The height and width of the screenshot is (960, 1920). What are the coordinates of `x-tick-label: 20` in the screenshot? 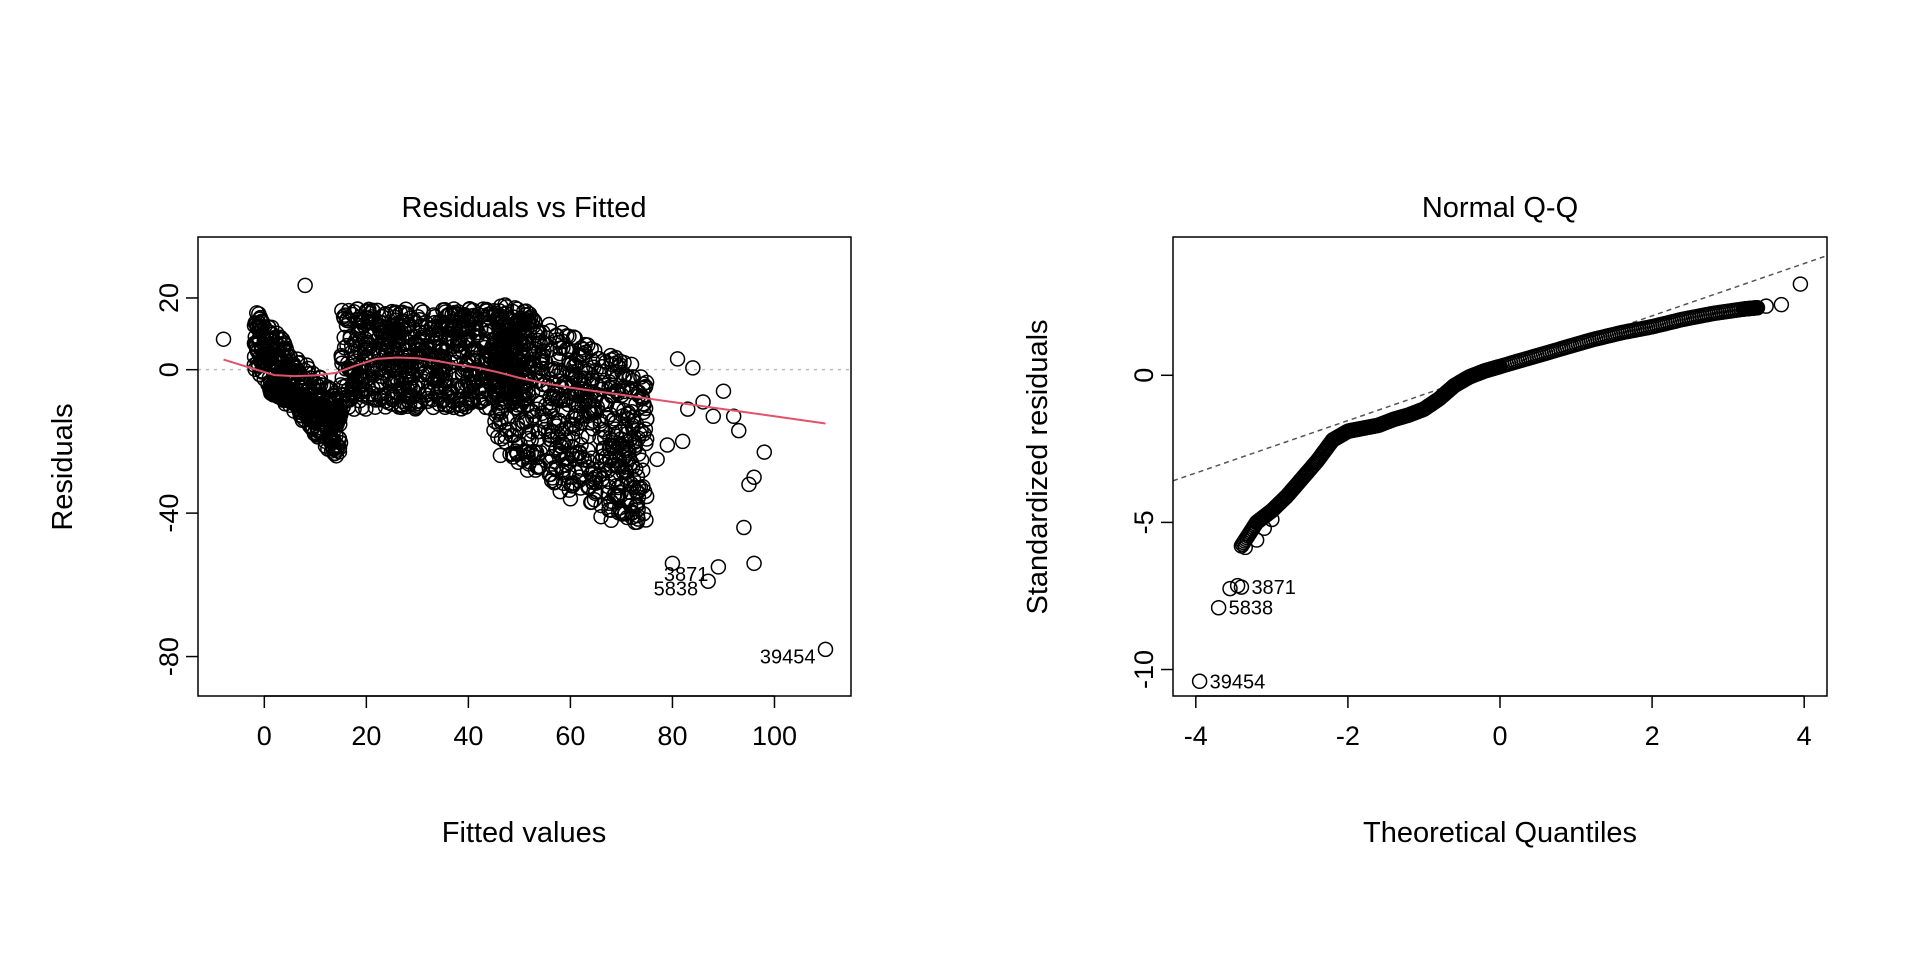 It's located at (366, 736).